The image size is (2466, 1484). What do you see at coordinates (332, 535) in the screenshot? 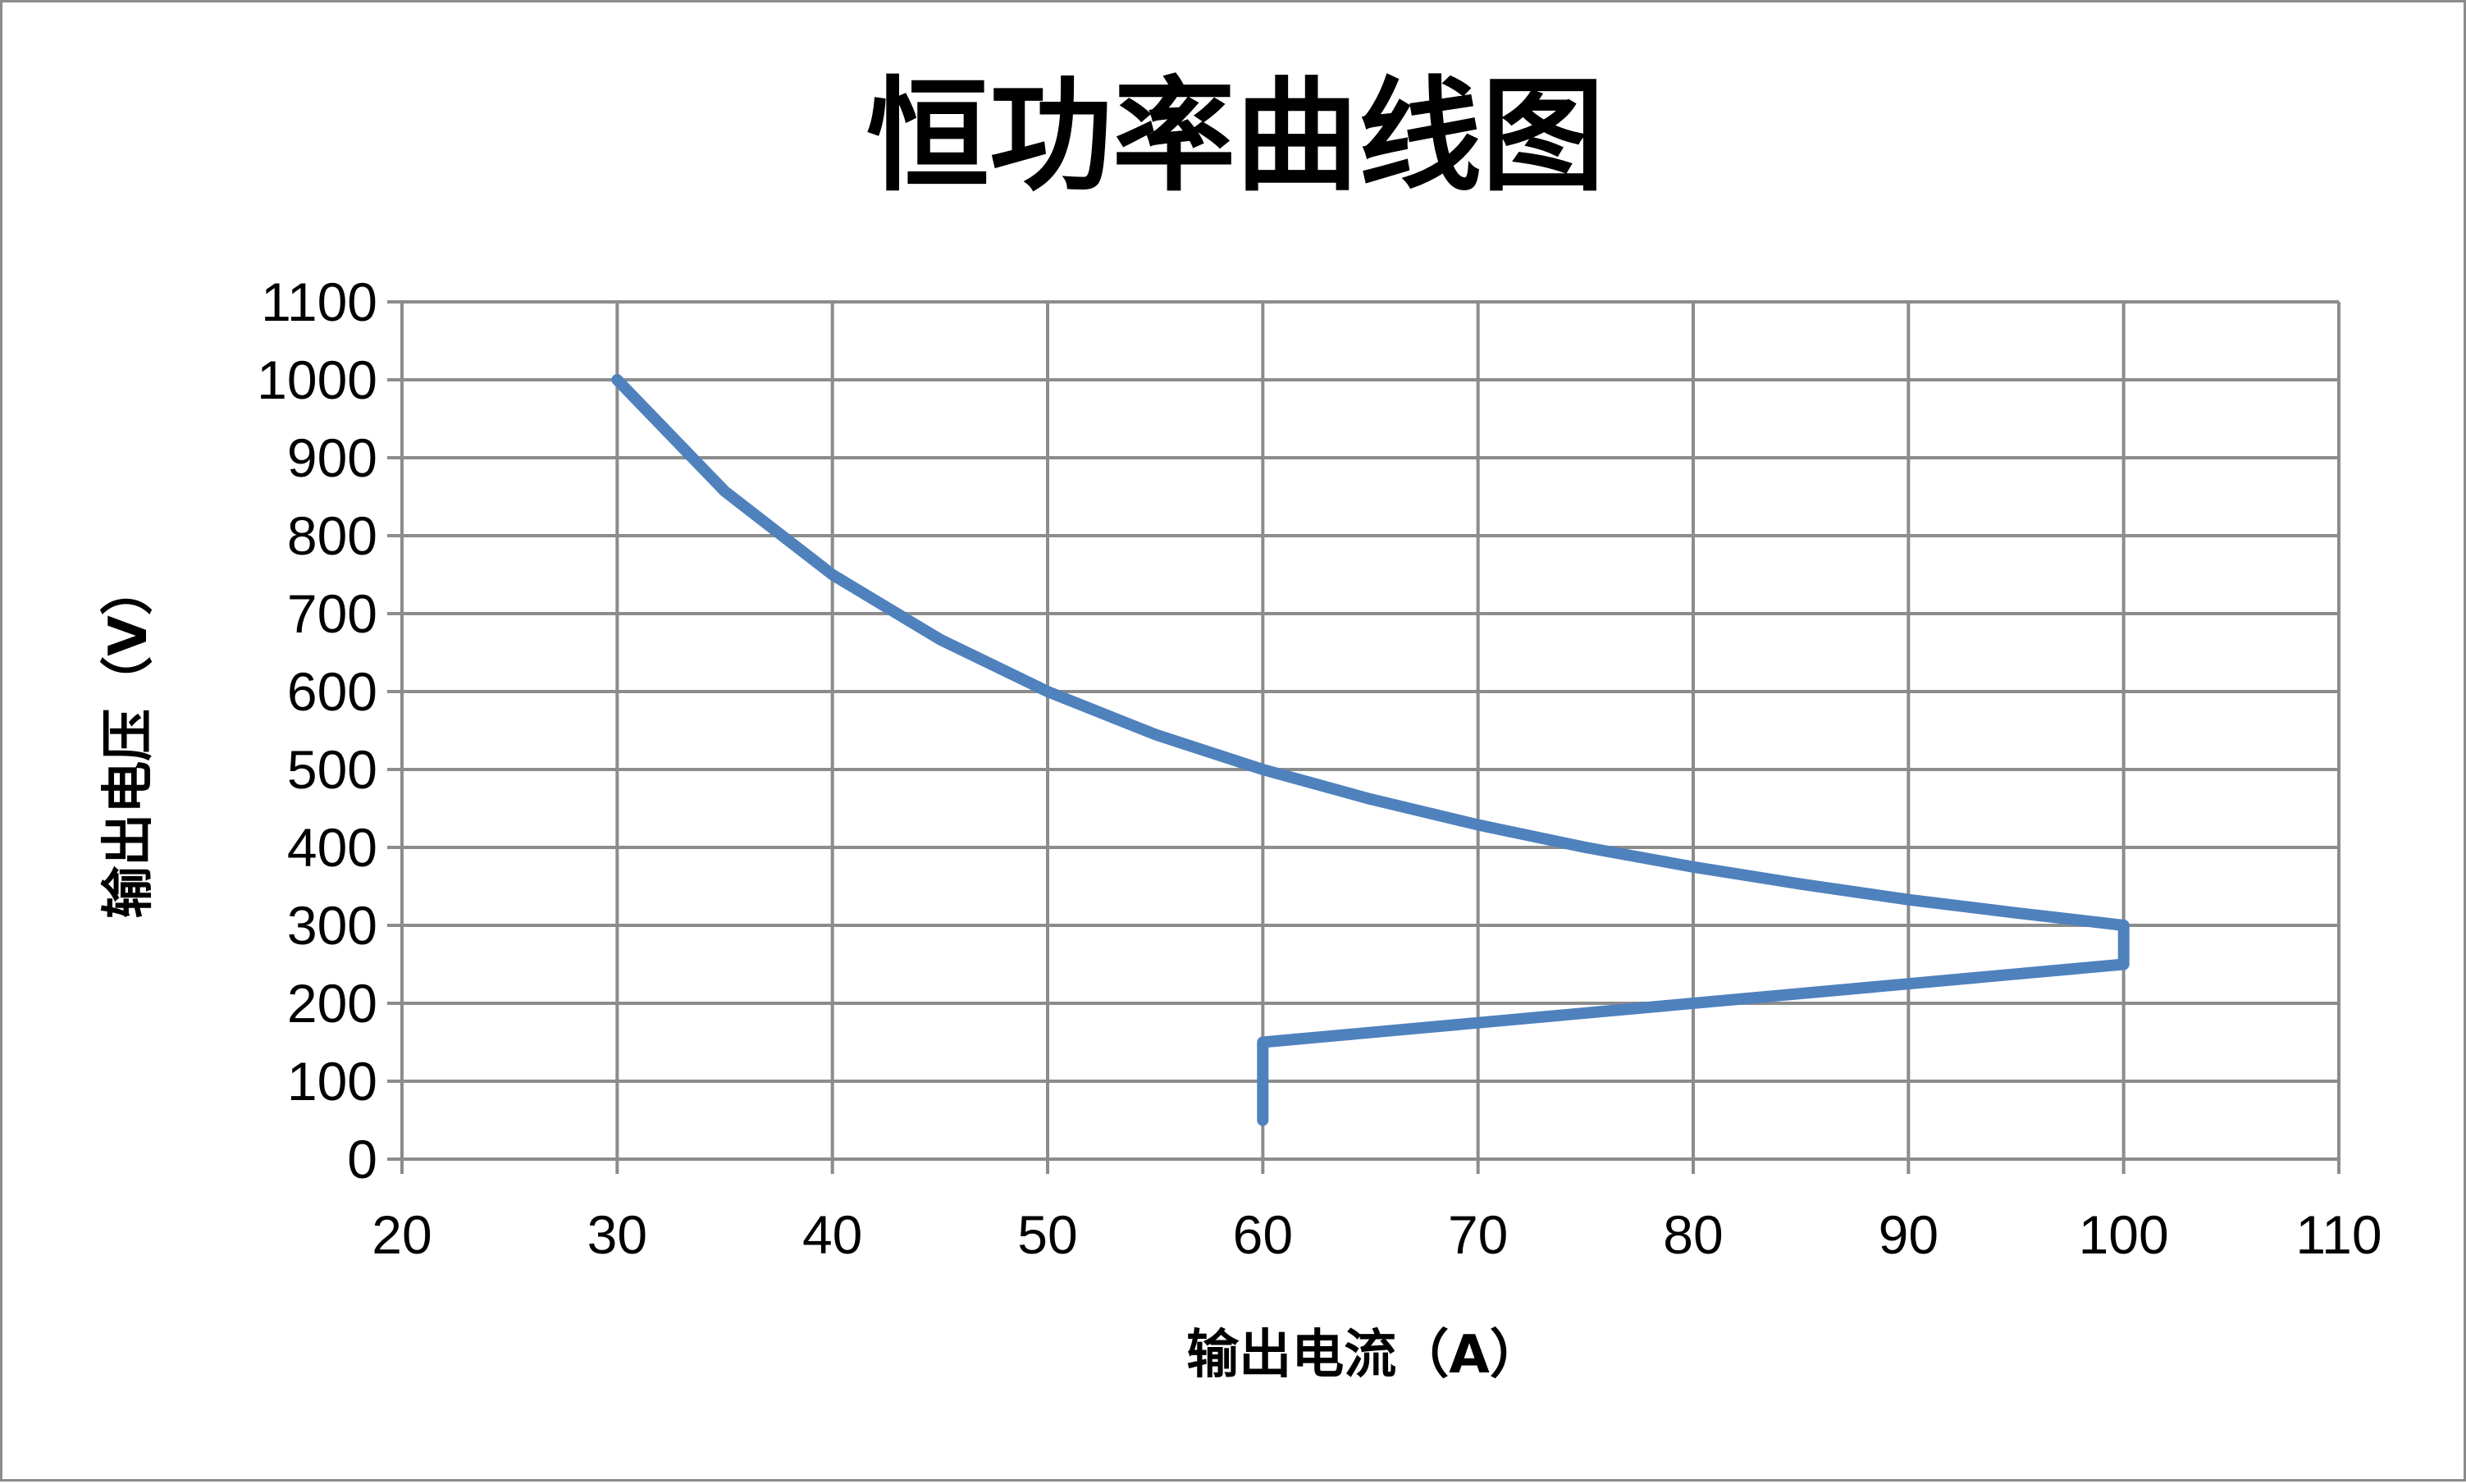
I see `y-tick-label: 800` at bounding box center [332, 535].